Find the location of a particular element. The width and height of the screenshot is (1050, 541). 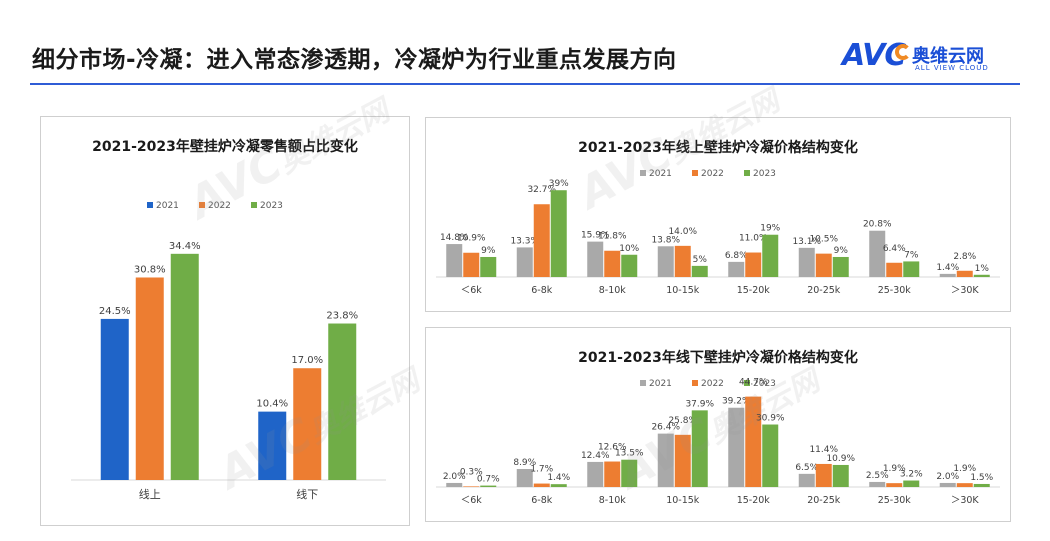

data-label: 1.9% is located at coordinates (894, 469).